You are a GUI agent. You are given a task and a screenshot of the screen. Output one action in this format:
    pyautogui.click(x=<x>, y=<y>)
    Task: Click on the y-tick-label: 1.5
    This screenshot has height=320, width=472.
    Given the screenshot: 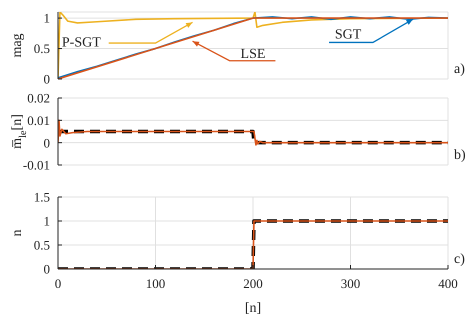 What is the action you would take?
    pyautogui.click(x=42, y=197)
    